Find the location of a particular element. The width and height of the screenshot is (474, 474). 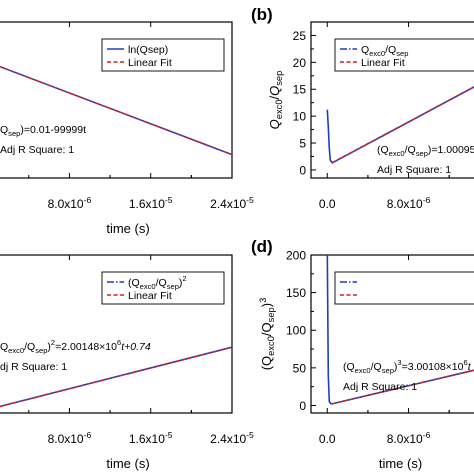

y-tick-label: 200 is located at coordinates (296, 256).